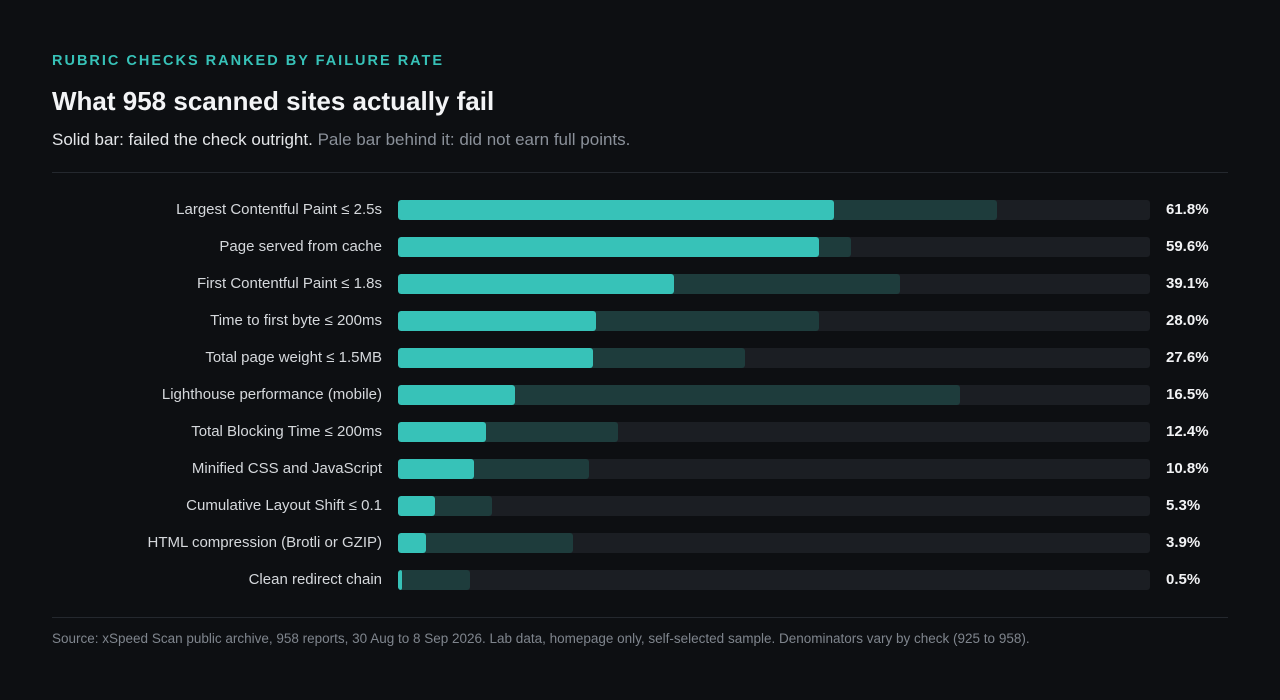 Image resolution: width=1280 pixels, height=700 pixels. Describe the element at coordinates (1187, 431) in the screenshot. I see `value-label: 12.4%` at that location.